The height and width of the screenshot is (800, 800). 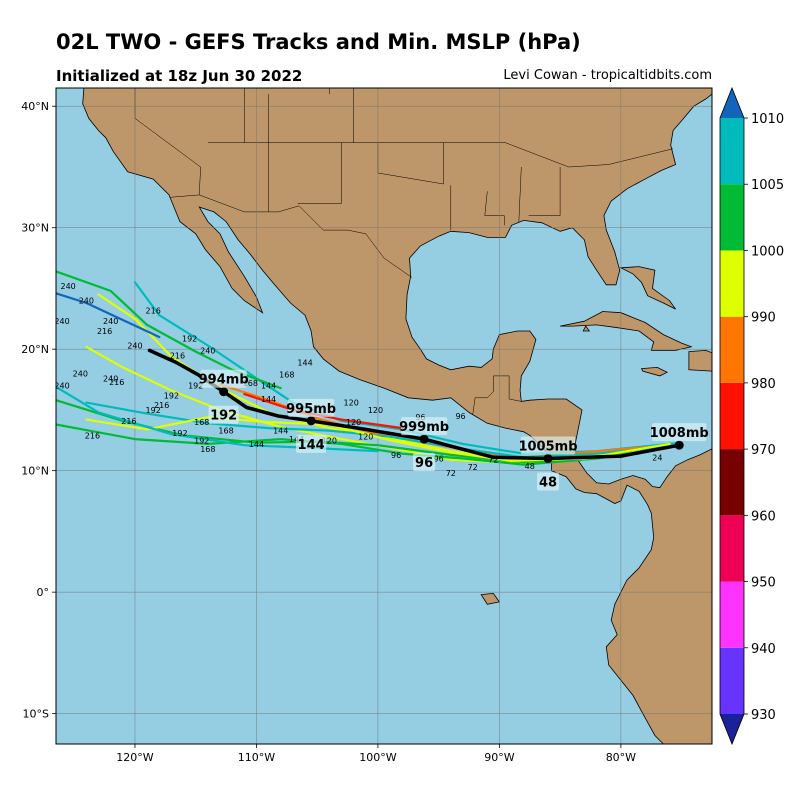 I want to click on hour-mark: 48, so click(x=530, y=466).